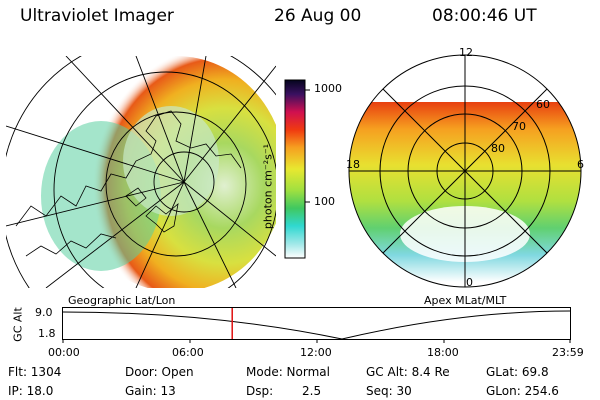 The height and width of the screenshot is (400, 600). Describe the element at coordinates (465, 300) in the screenshot. I see `polar-panel-caption: Apex MLat/MLT` at that location.